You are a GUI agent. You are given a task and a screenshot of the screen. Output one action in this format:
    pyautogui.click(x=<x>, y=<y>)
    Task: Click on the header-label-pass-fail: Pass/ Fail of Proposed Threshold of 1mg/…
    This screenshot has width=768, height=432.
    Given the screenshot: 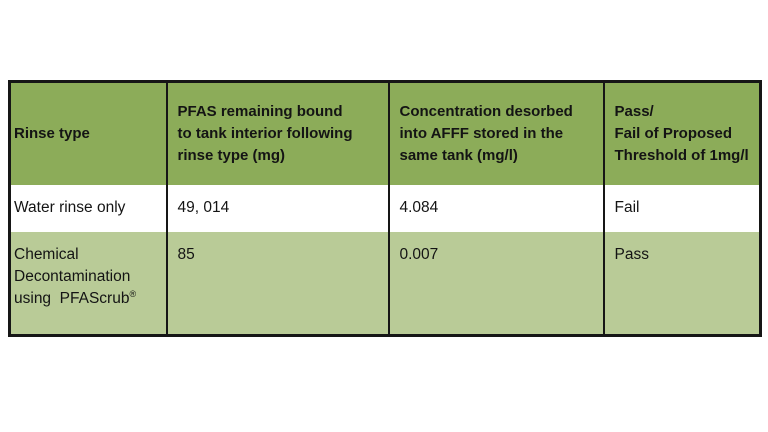 What is the action you would take?
    pyautogui.click(x=681, y=133)
    